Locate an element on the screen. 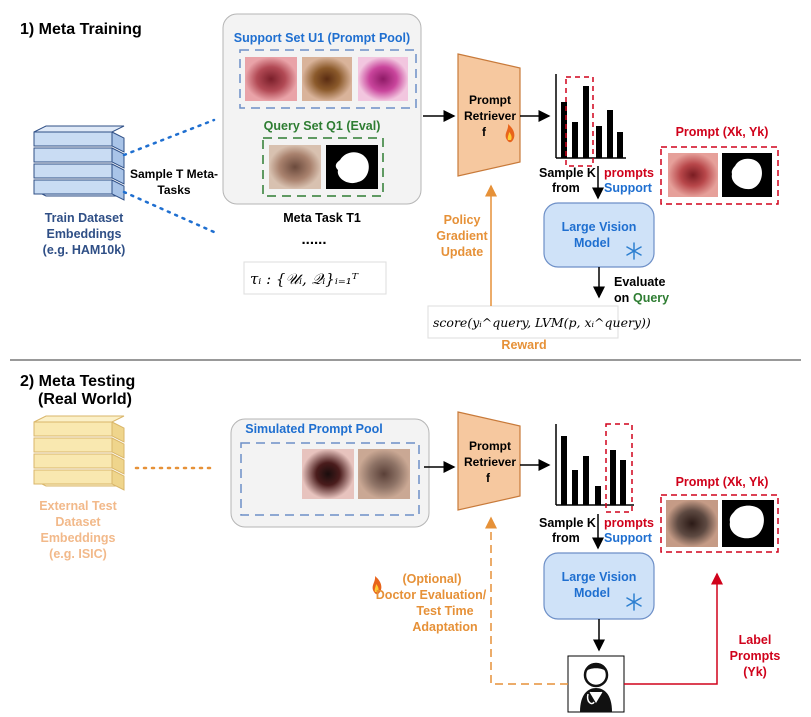 Image resolution: width=811 pixels, height=717 pixels. evaluate-label-1: Evaluate is located at coordinates (639, 282).